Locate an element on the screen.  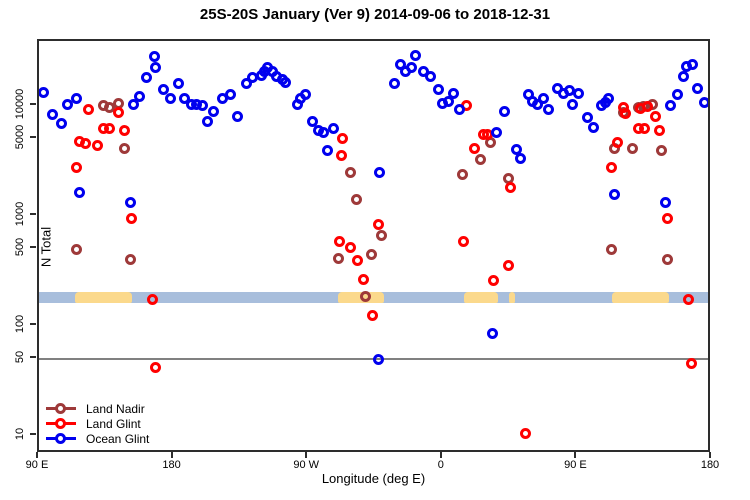
x-tick-label-0: 90 E is located at coordinates (37, 465).